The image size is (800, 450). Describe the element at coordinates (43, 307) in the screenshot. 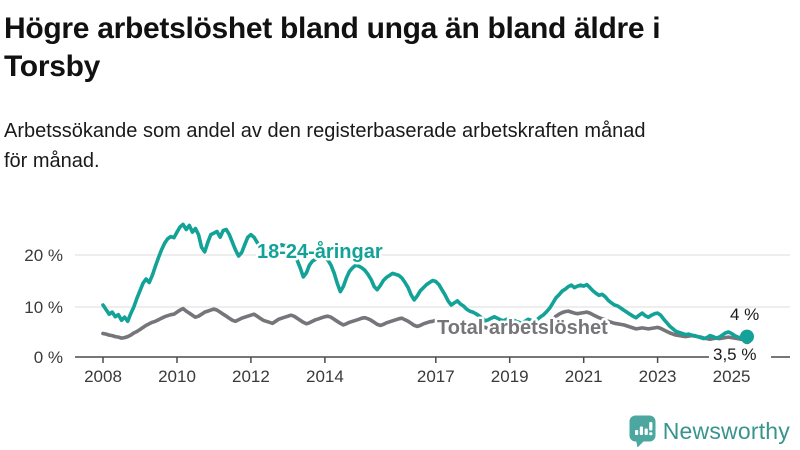

I see `y-tick-10: 10 %` at that location.